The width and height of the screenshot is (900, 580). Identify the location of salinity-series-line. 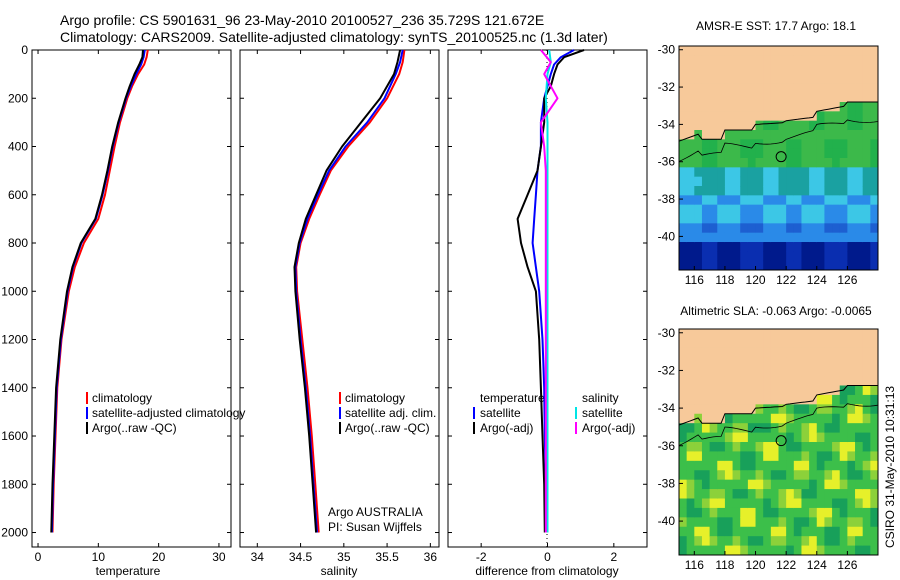
(350, 291).